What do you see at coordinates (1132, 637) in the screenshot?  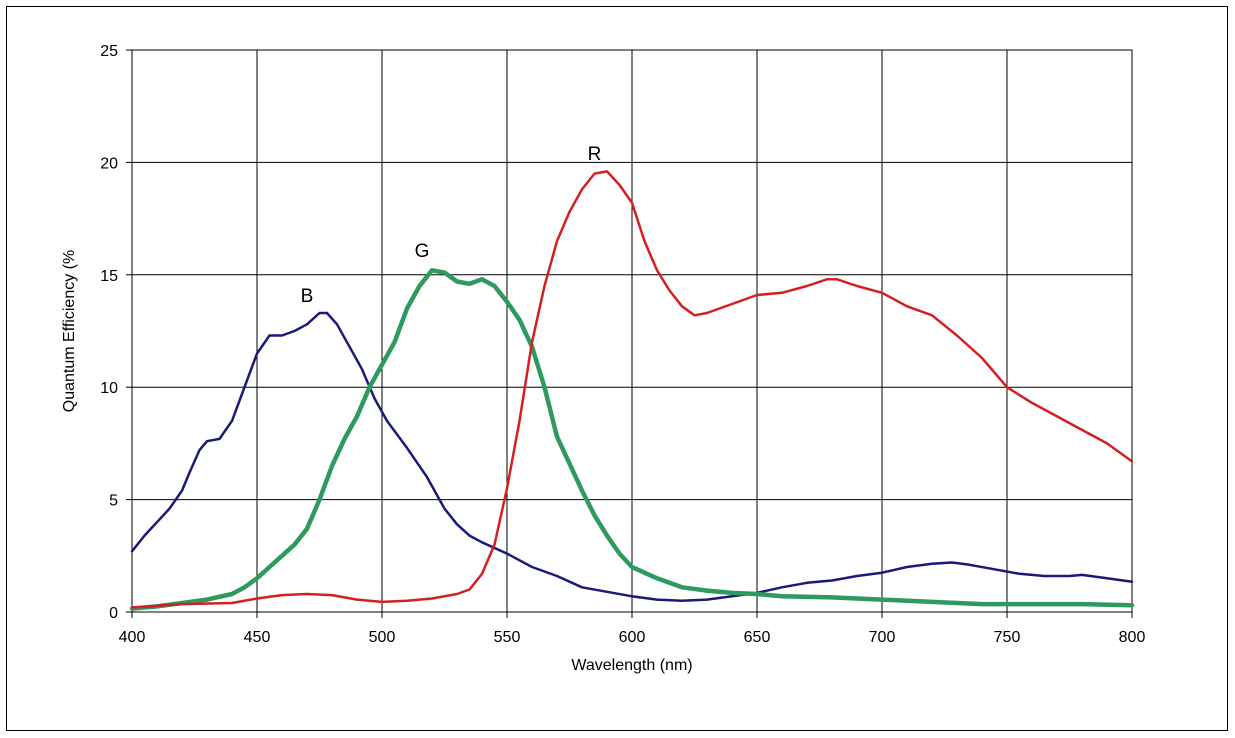 I see `x-tick-label: 800` at bounding box center [1132, 637].